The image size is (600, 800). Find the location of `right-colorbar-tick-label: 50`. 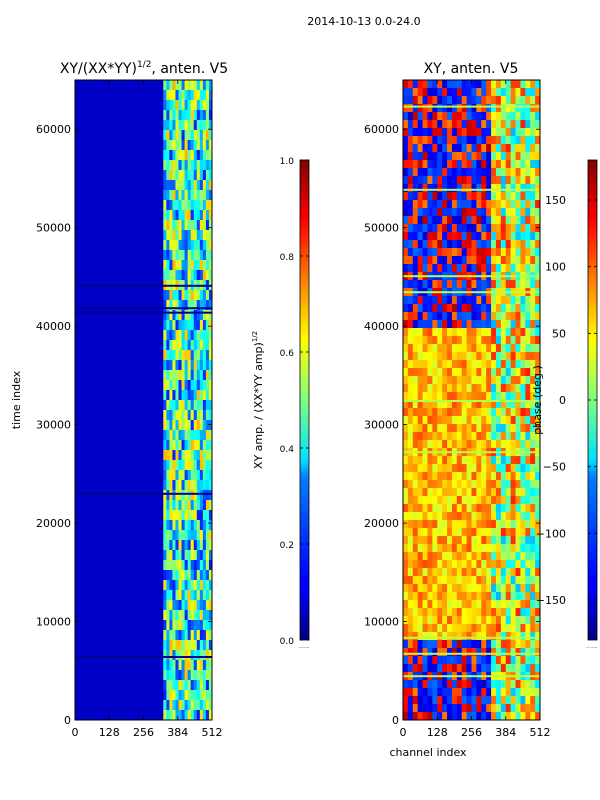

right-colorbar-tick-label: 50 is located at coordinates (559, 333).